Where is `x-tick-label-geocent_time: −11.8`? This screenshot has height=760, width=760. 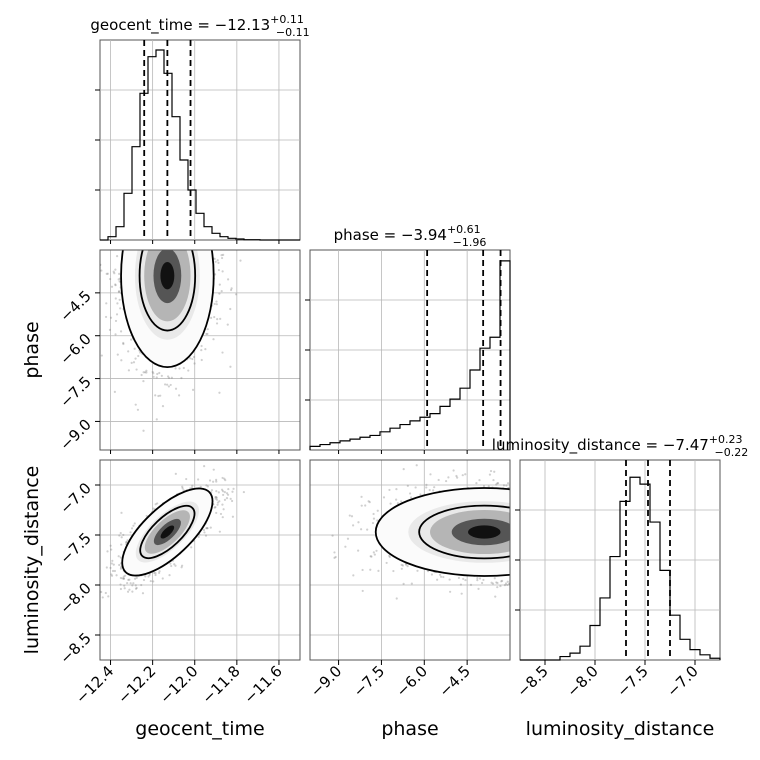 x-tick-label-geocent_time: −11.8 is located at coordinates (220, 684).